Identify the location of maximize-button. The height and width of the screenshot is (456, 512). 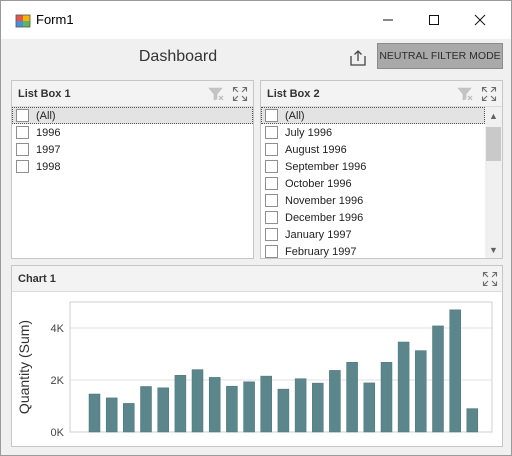
(434, 20).